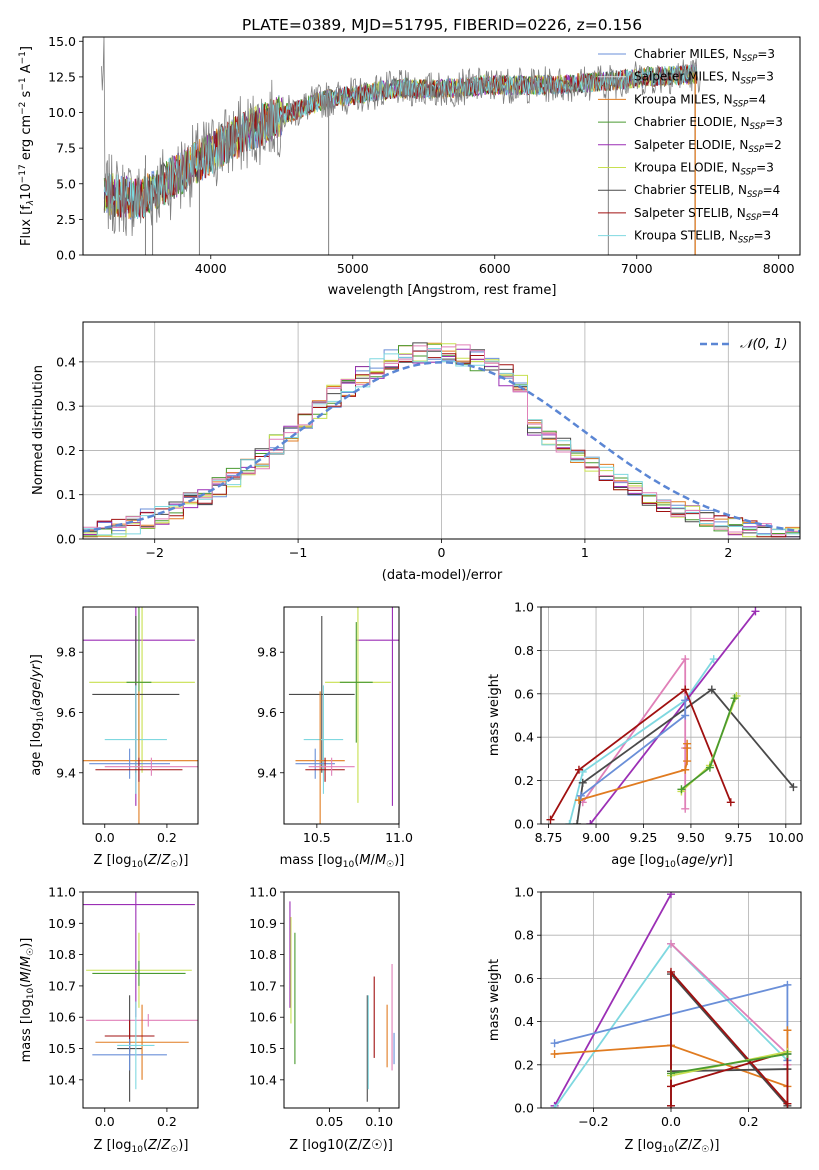 The image size is (819, 1170). I want to click on z-mass-ylabel: mass [log10(M/M☉)], so click(27, 1000).